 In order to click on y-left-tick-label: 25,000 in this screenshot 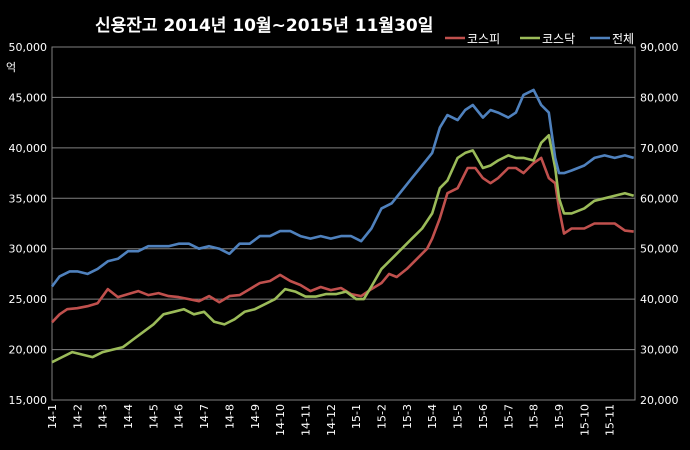, I will do `click(28, 299)`.